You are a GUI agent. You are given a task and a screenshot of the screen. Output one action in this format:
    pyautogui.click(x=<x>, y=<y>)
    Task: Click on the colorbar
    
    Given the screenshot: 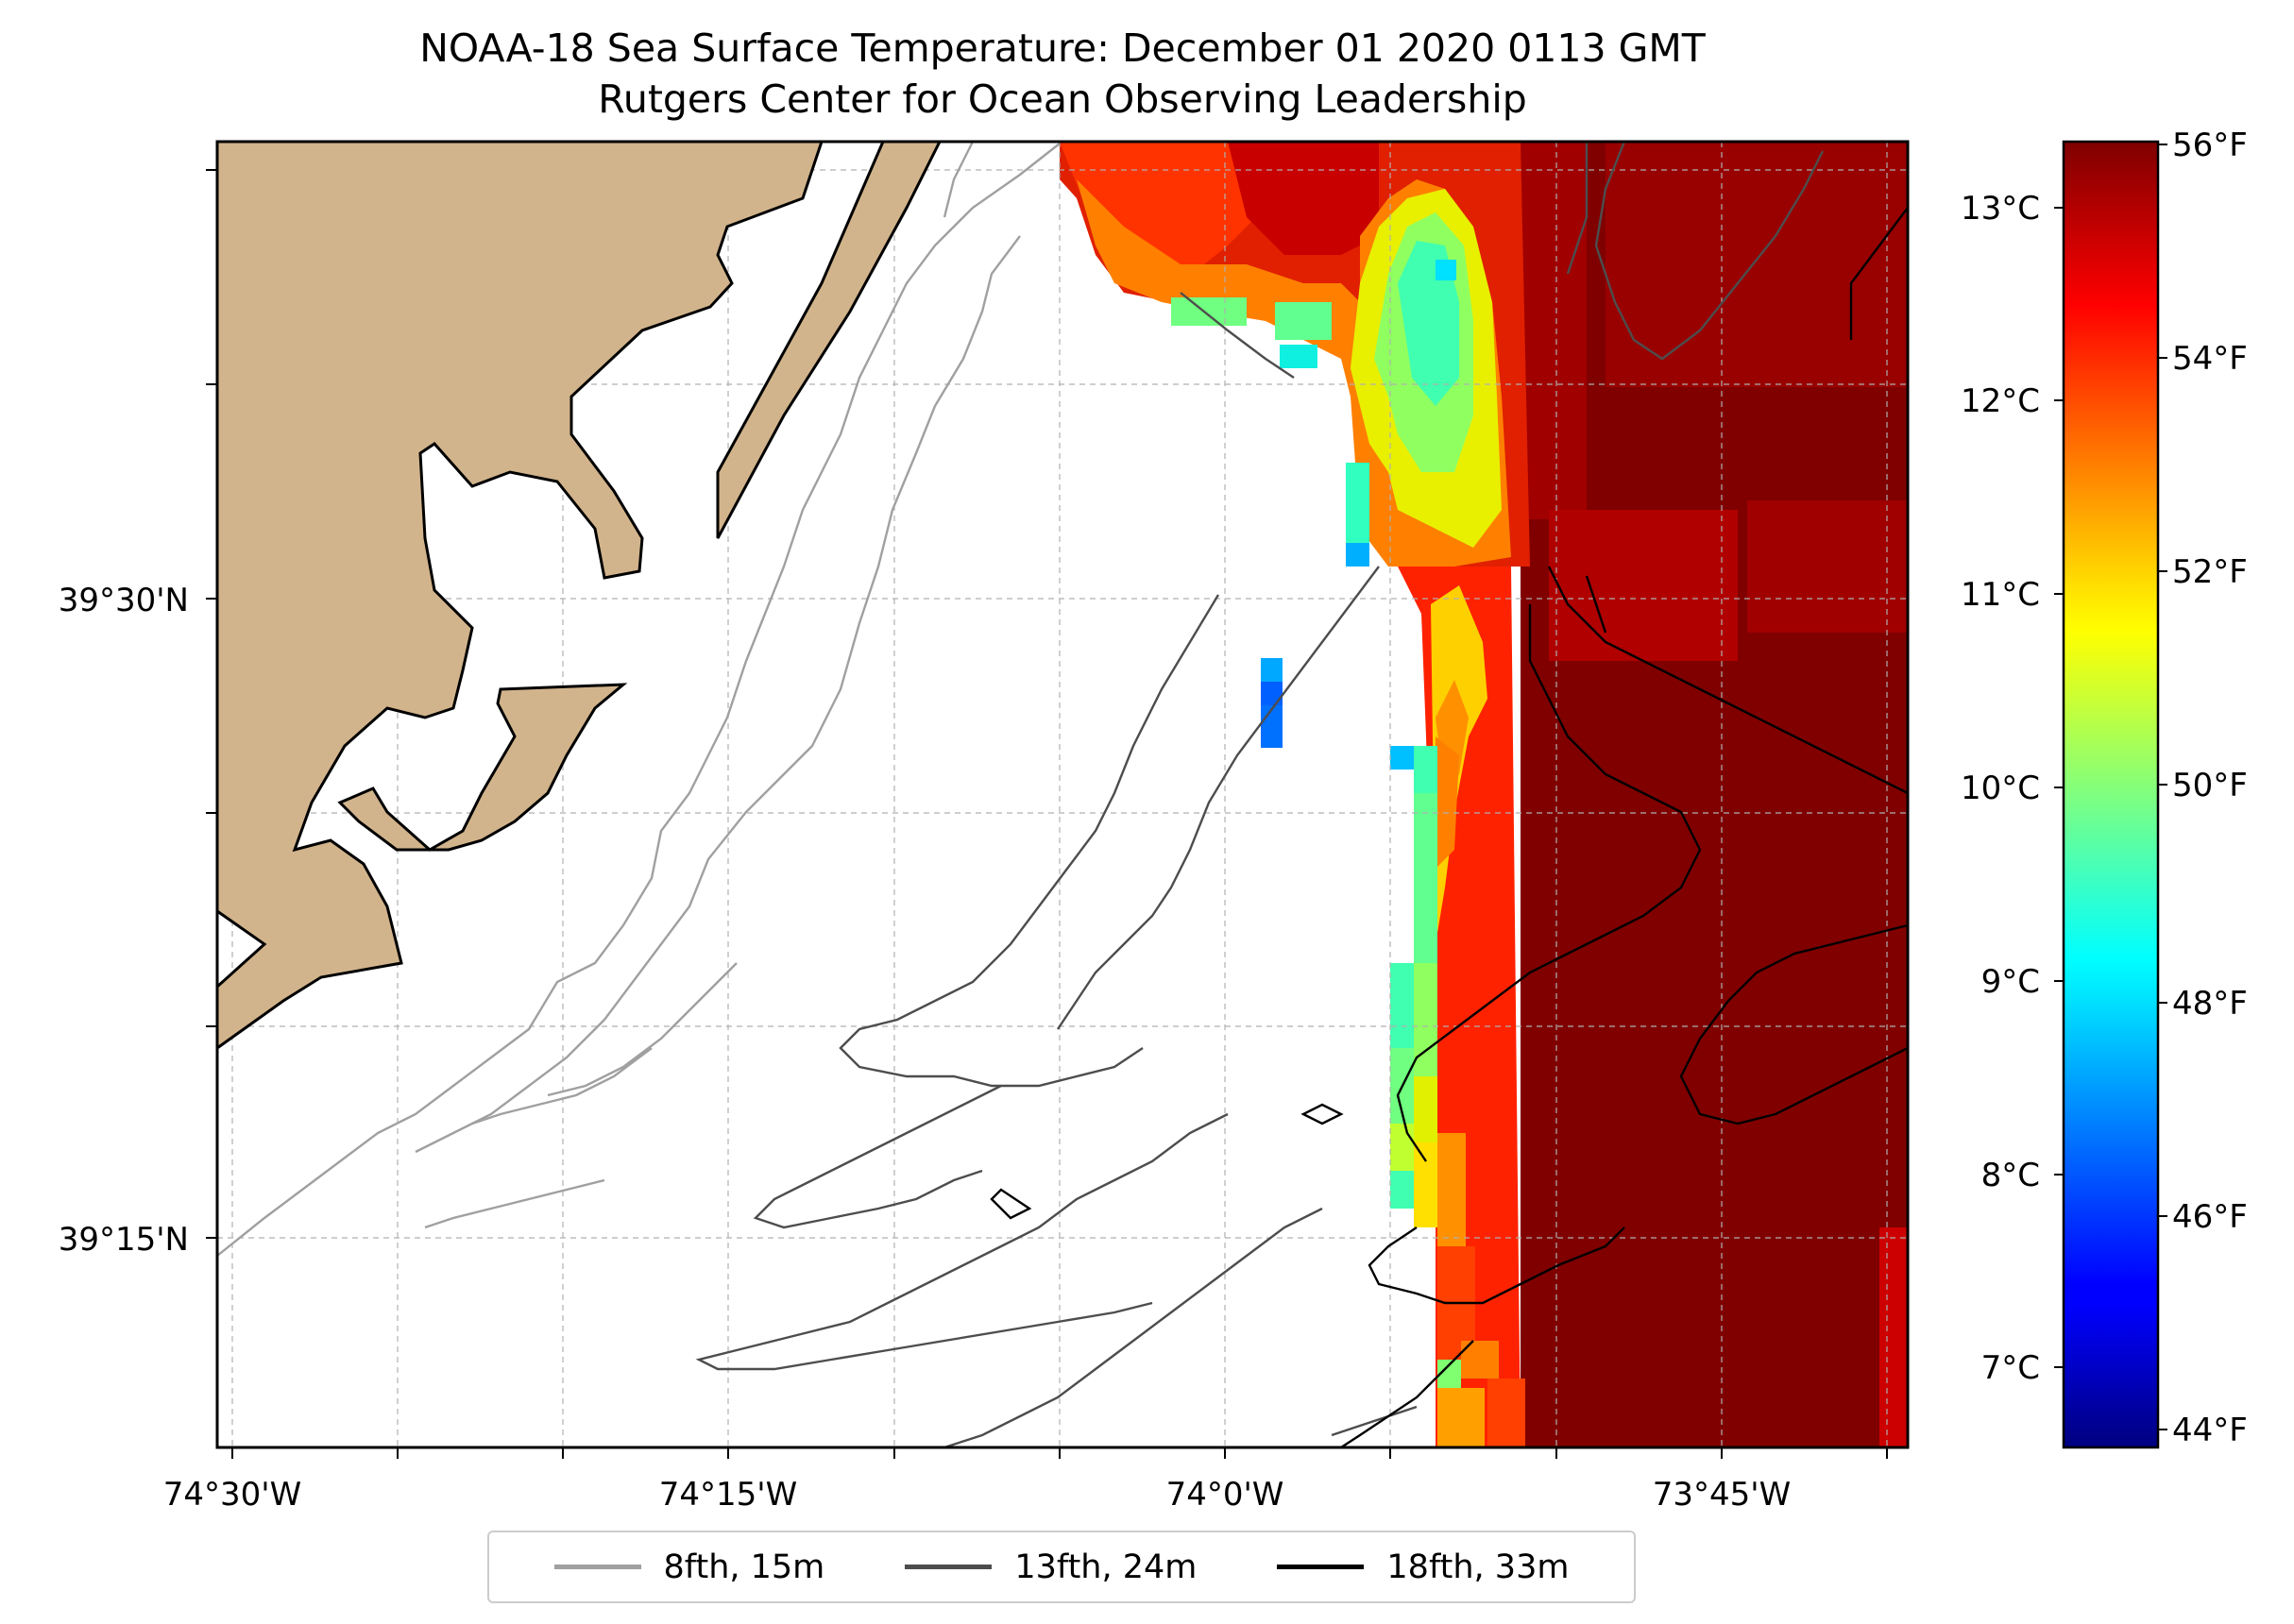 What is the action you would take?
    pyautogui.click(x=2111, y=794)
    